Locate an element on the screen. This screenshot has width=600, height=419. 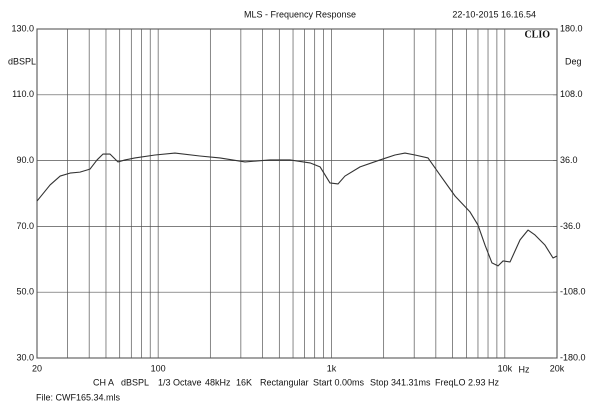
y2-tick-label: -180.0 is located at coordinates (573, 357).